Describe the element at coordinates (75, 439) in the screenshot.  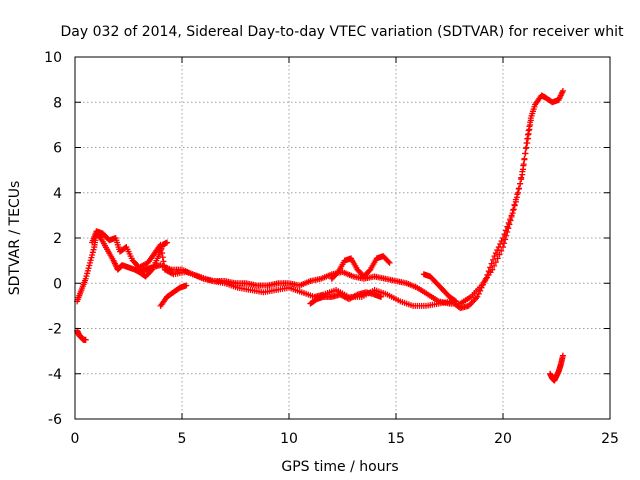
I see `x-tick-label: 0` at that location.